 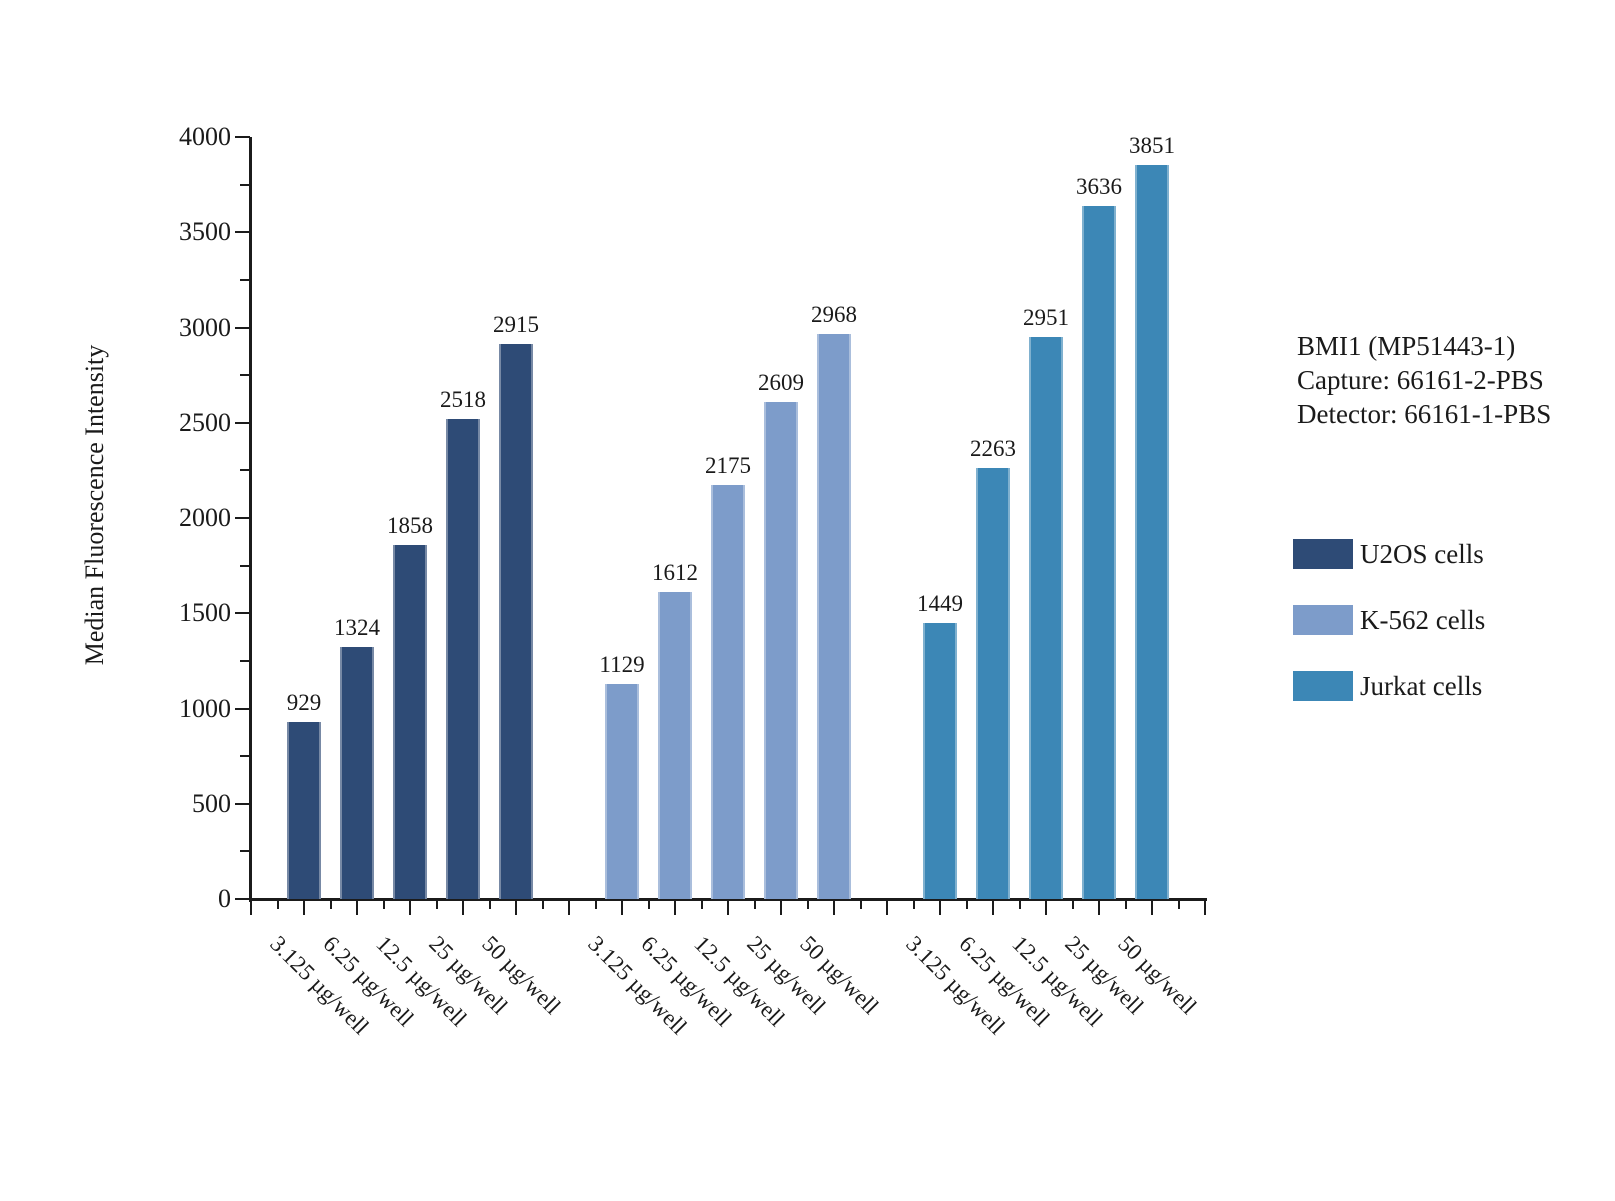 What do you see at coordinates (205, 708) in the screenshot?
I see `y-tick-label: 1000` at bounding box center [205, 708].